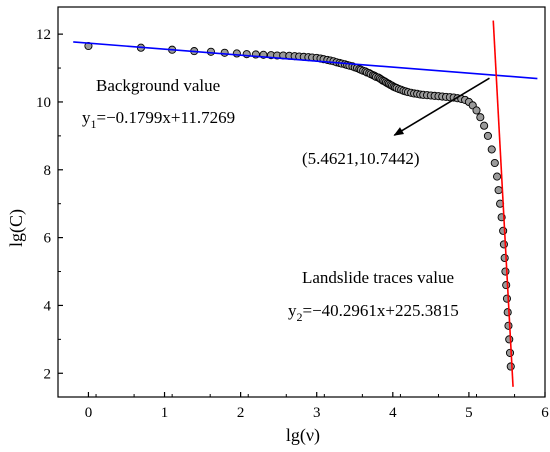 Image resolution: width=550 pixels, height=452 pixels. Describe the element at coordinates (43, 35) in the screenshot. I see `y-tick-label: 12` at that location.